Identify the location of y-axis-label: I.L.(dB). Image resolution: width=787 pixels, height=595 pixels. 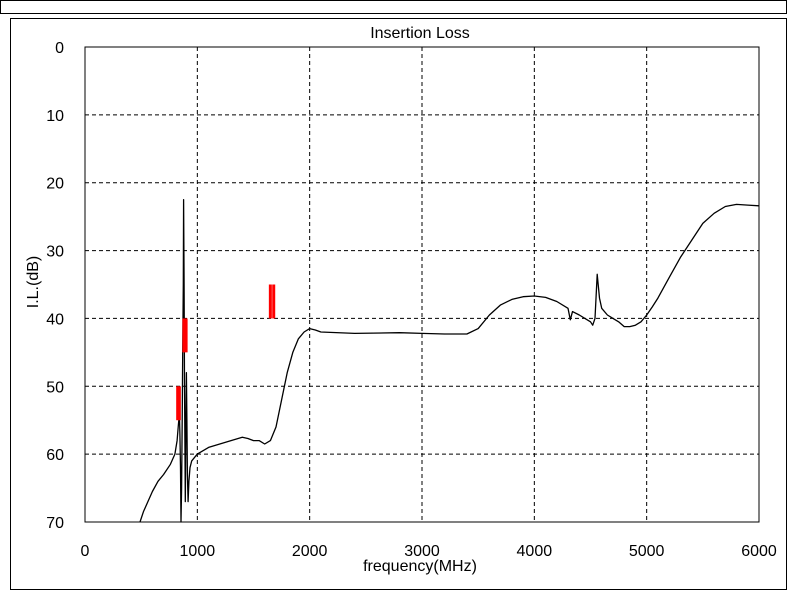
(33, 282).